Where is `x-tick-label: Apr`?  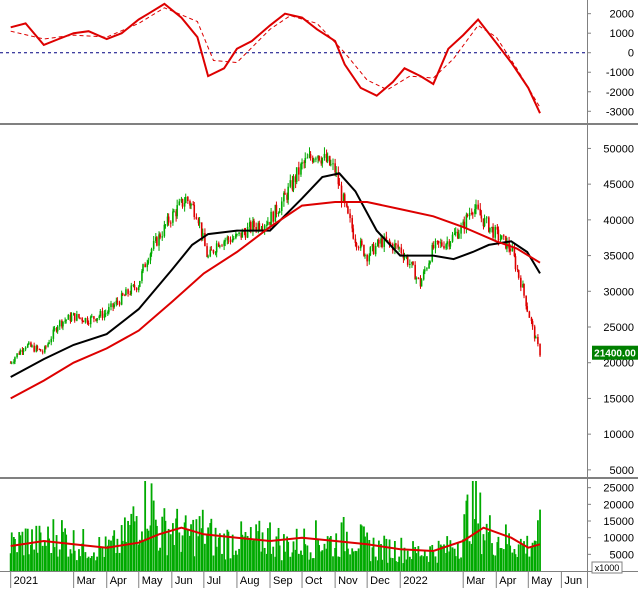 x-tick-label: Apr is located at coordinates (118, 581).